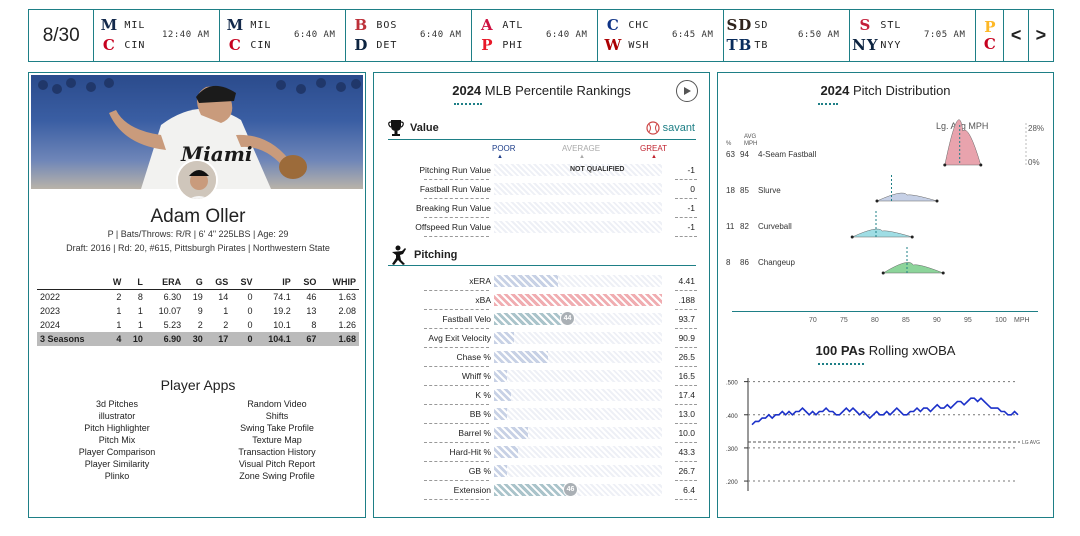  Describe the element at coordinates (500, 45) in the screenshot. I see `team-row: P PHI` at that location.